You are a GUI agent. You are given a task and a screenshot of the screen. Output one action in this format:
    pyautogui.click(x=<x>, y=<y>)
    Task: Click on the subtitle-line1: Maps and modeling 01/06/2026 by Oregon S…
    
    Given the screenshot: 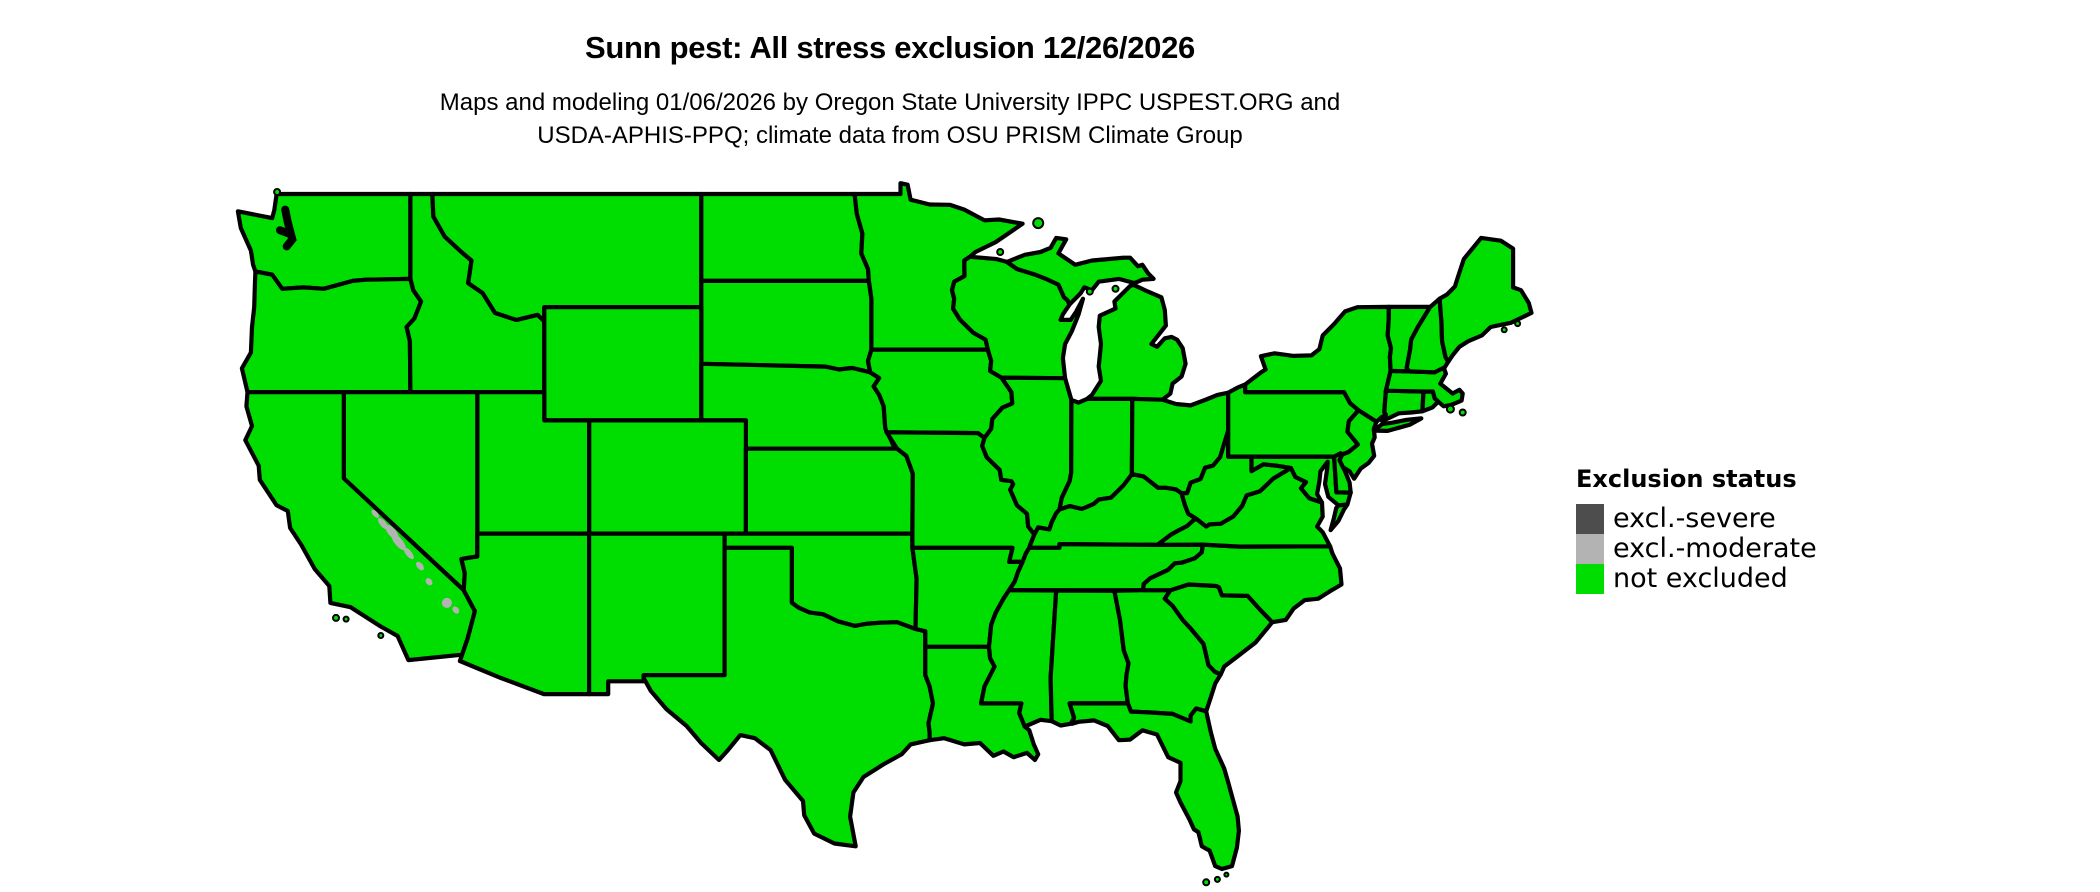 What is the action you would take?
    pyautogui.click(x=890, y=102)
    